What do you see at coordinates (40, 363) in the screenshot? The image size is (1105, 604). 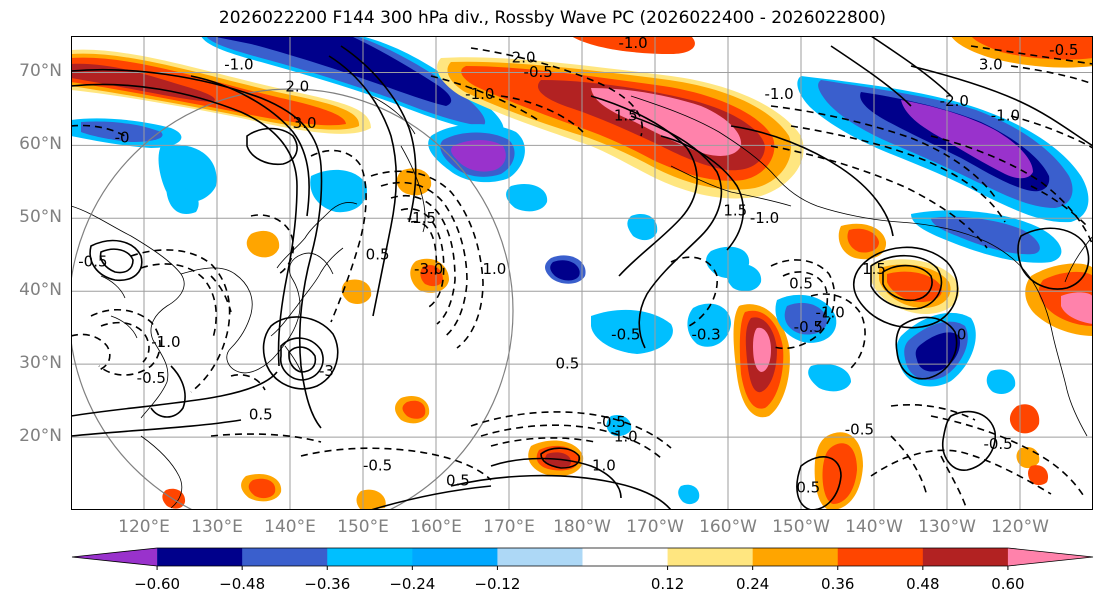 I see `latitude-label: 30°N` at bounding box center [40, 363].